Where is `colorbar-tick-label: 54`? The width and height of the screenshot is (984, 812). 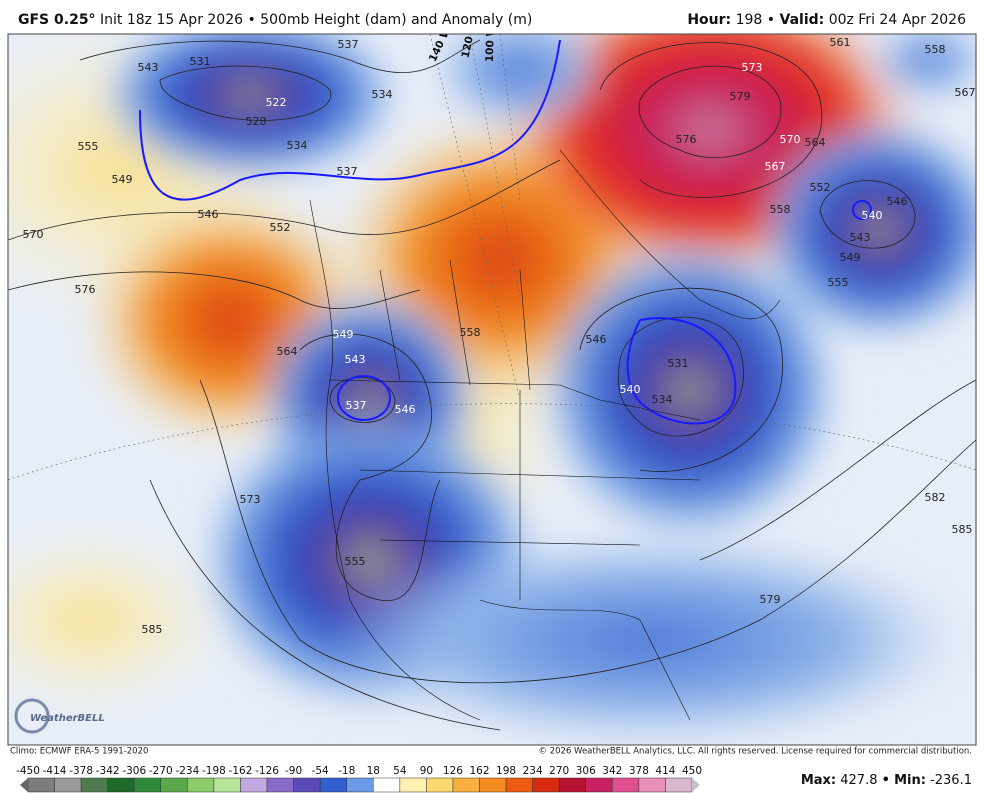 colorbar-tick-label: 54 is located at coordinates (400, 771).